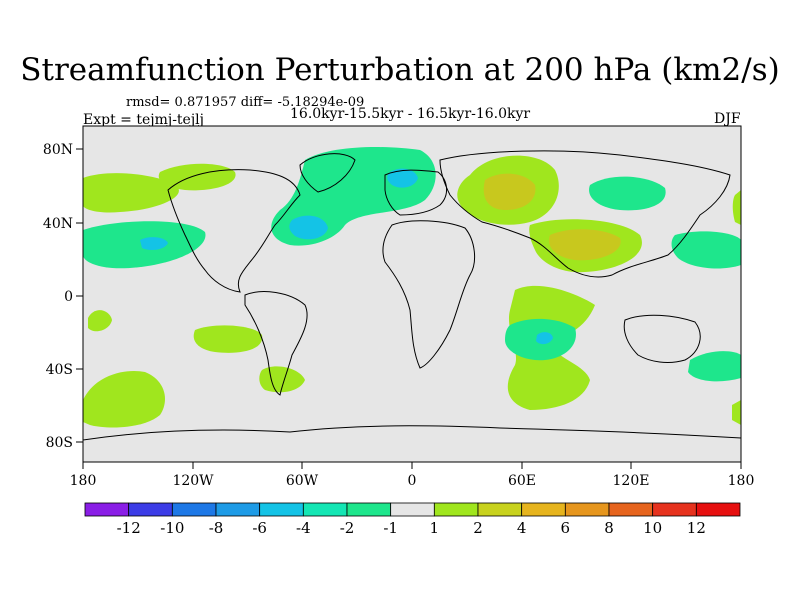  What do you see at coordinates (410, 114) in the screenshot?
I see `period-label: 16.0kyr-15.5kyr - 16.5kyr-16.0kyr` at bounding box center [410, 114].